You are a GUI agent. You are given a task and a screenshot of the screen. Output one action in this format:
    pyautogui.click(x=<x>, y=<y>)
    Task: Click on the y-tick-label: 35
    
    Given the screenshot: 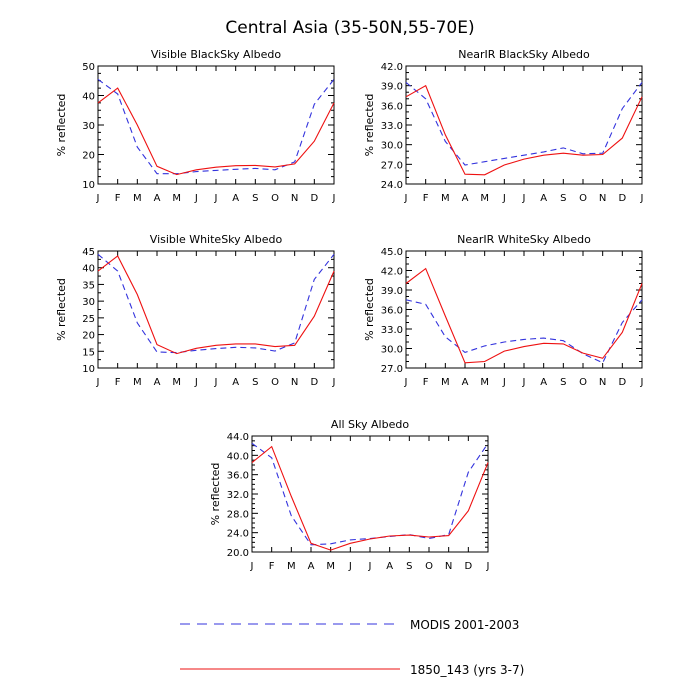 What is the action you would take?
    pyautogui.click(x=88, y=285)
    